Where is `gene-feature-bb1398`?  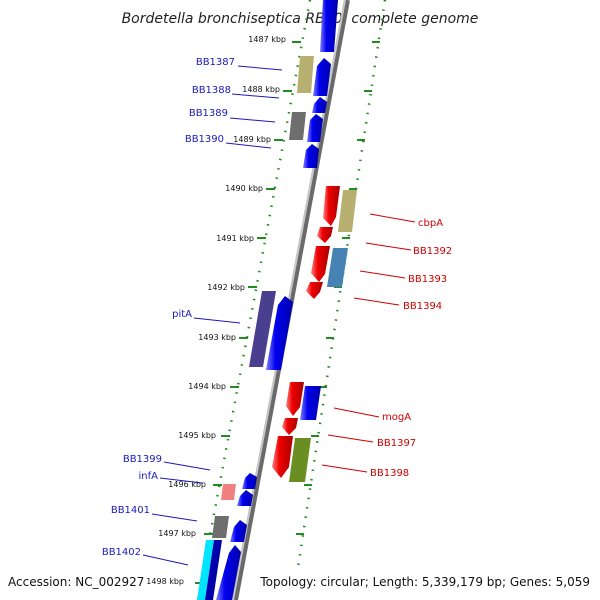
gene-feature-bb1398 is located at coordinates (282, 457).